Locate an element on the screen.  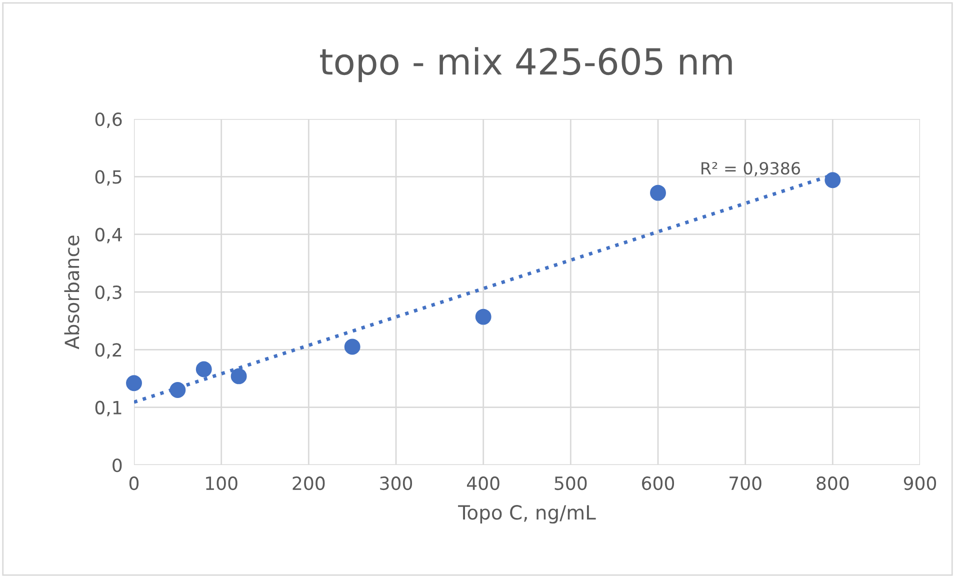
y-tick-label: 0,4 is located at coordinates (108, 236).